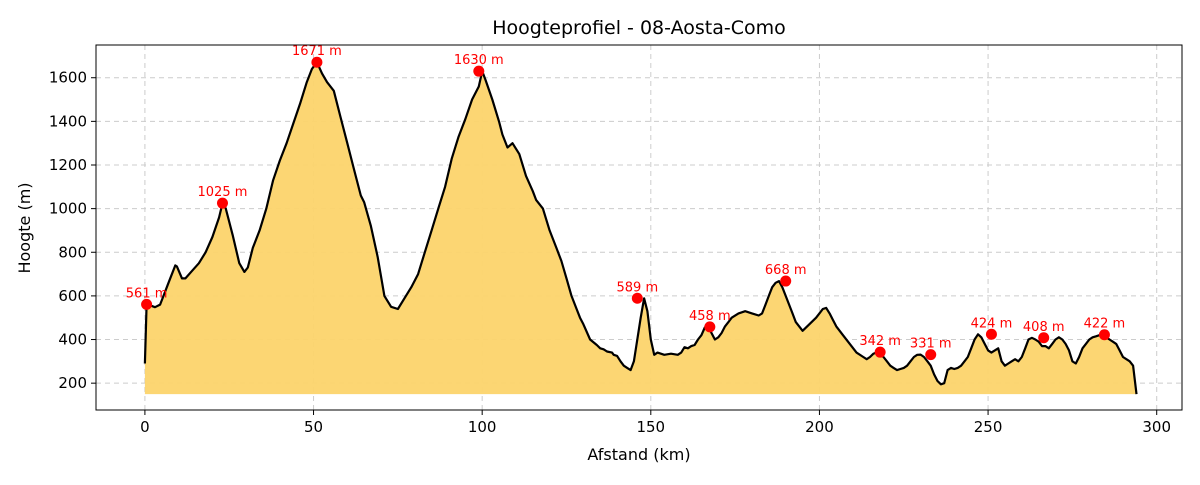  Describe the element at coordinates (638, 28) in the screenshot. I see `chart-title: Hoogteprofiel - 08-Aosta-Como` at that location.